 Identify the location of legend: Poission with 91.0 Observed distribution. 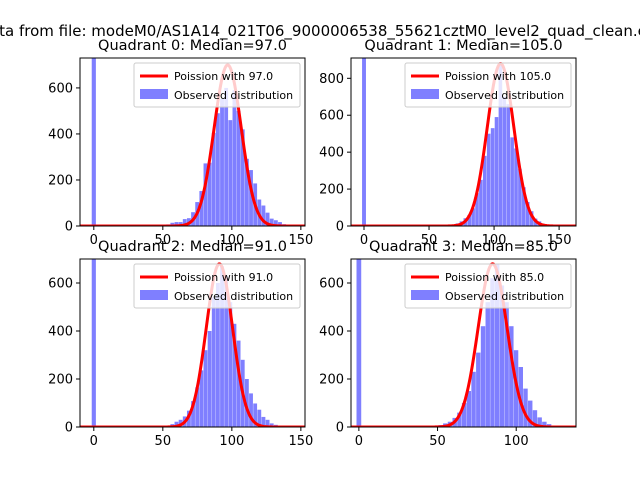
(217, 286).